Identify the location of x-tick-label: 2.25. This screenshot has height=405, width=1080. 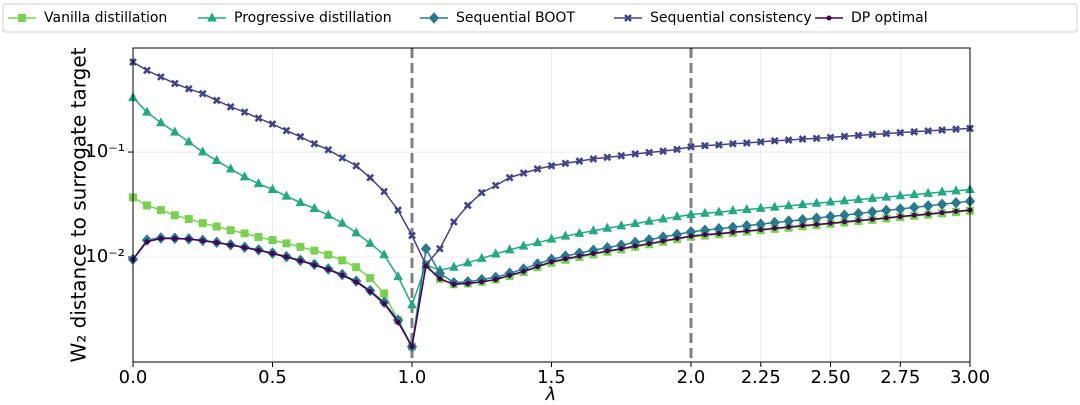
(761, 377).